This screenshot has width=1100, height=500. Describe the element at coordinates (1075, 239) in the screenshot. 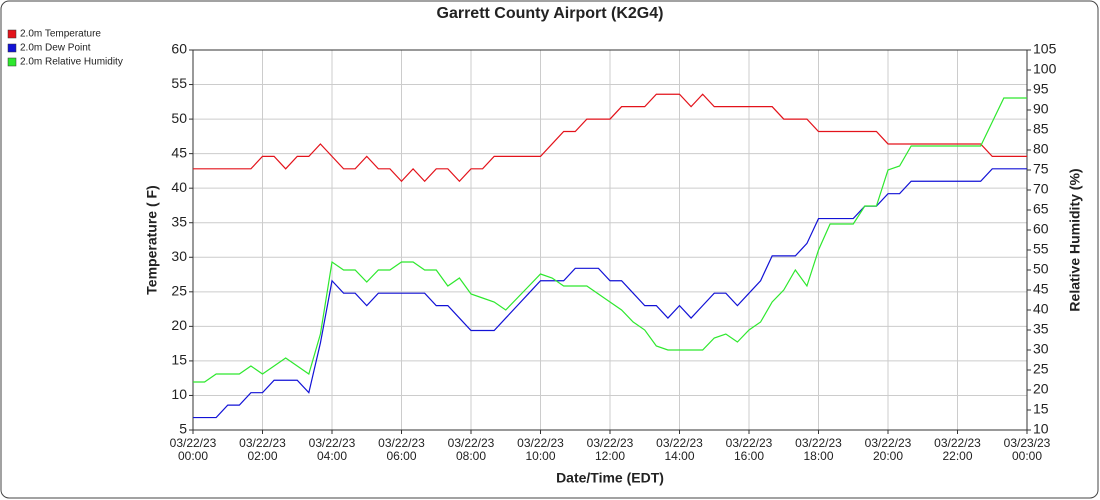

I see `y2-axis-label: Relative Humidity (%)` at that location.